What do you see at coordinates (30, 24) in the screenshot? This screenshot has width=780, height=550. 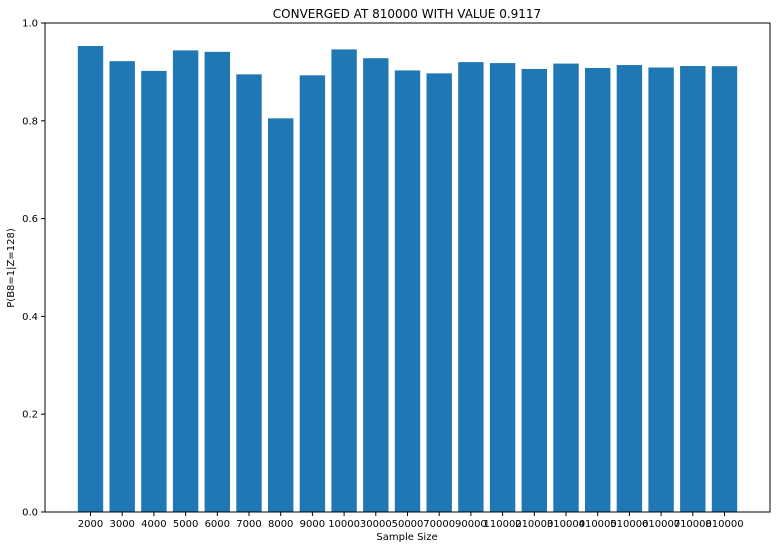 I see `y-tick-label: 1.0` at bounding box center [30, 24].